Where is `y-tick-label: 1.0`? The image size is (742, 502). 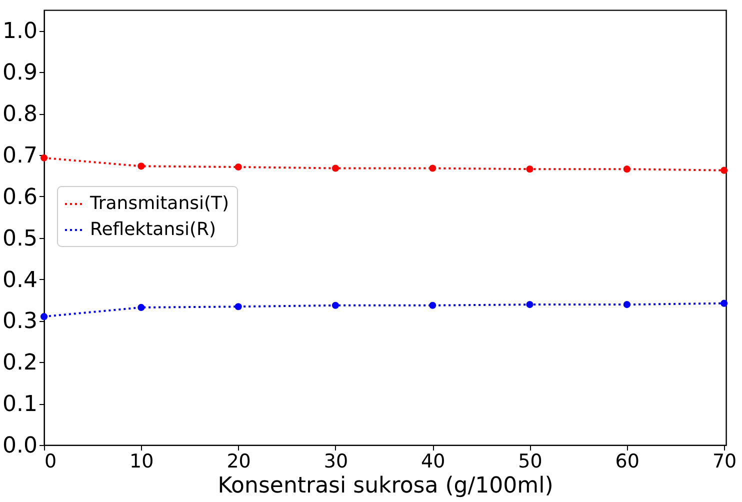
y-tick-label: 1.0 is located at coordinates (20, 31).